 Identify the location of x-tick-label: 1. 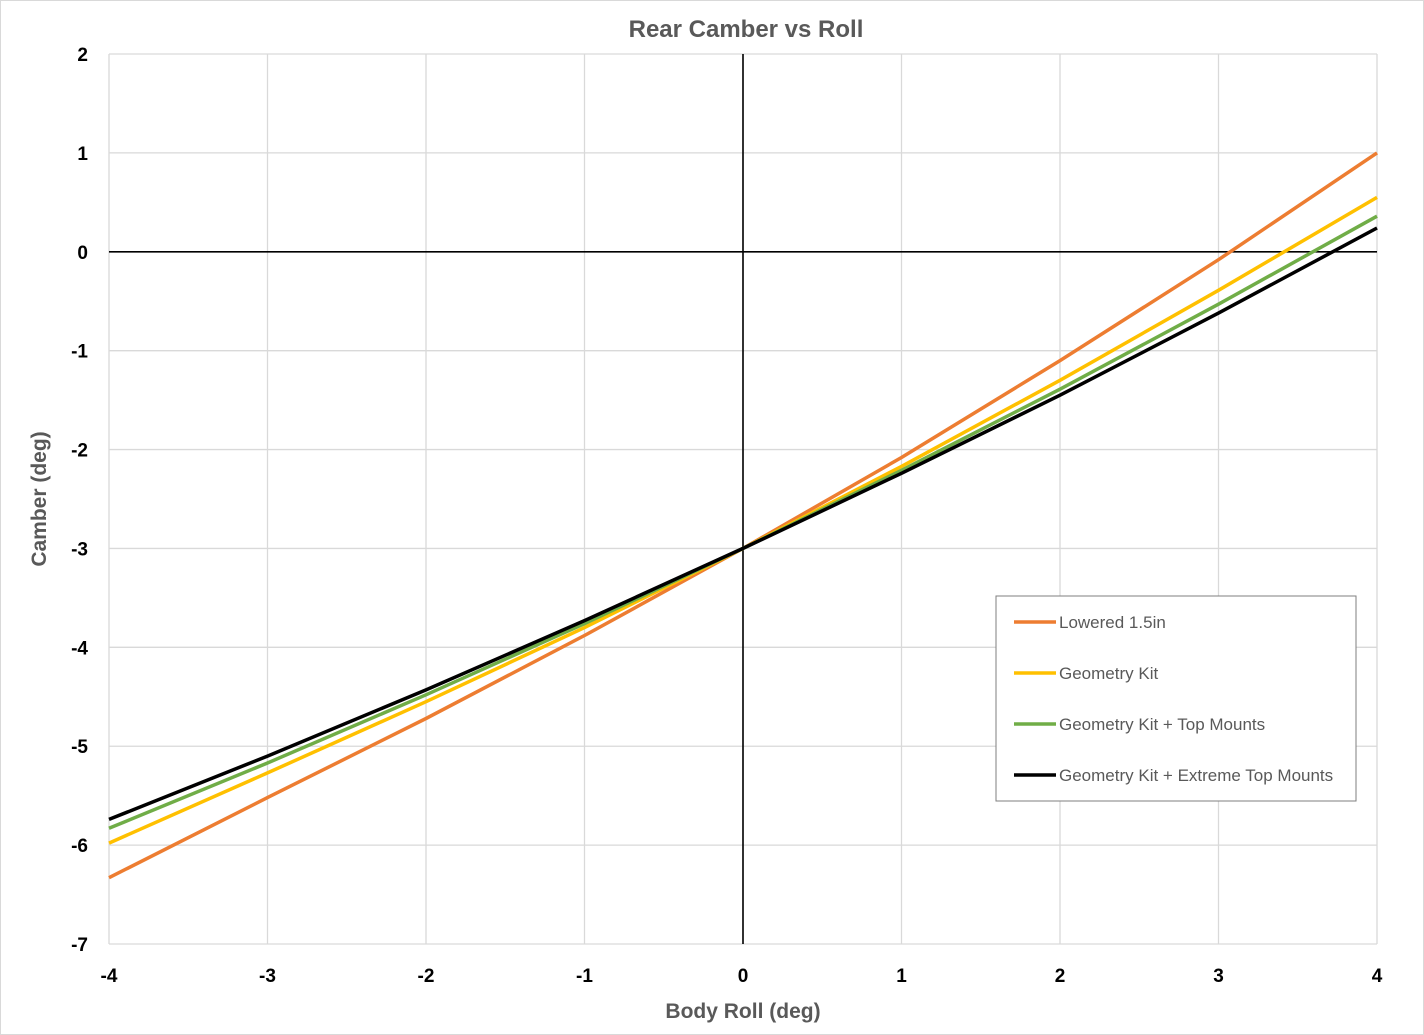
(901, 976).